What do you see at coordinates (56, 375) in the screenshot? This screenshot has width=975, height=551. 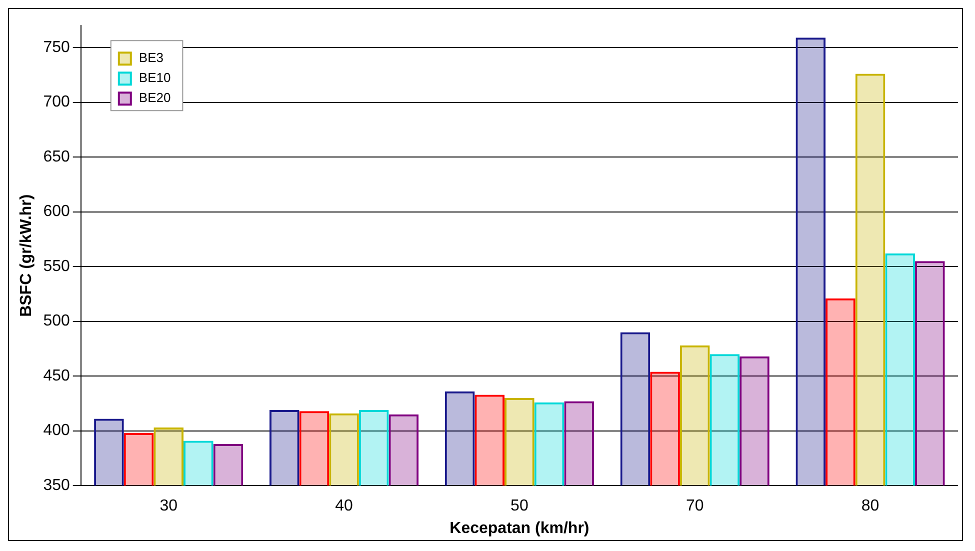 I see `y-tick-label: 450` at bounding box center [56, 375].